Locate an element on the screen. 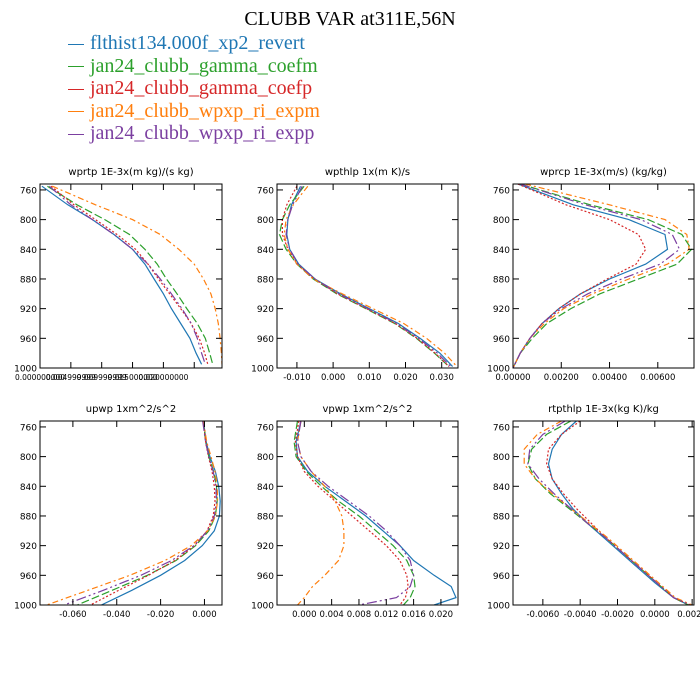 Image resolution: width=700 pixels, height=700 pixels. x-tick-label: 0.00600 is located at coordinates (657, 378).